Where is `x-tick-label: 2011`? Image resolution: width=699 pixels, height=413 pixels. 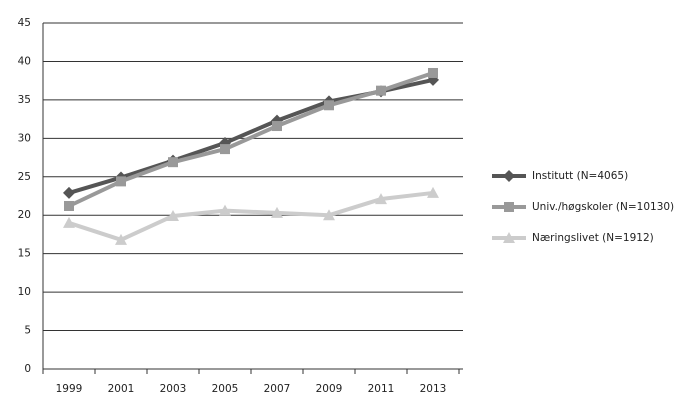 x-tick-label: 2011 is located at coordinates (381, 389).